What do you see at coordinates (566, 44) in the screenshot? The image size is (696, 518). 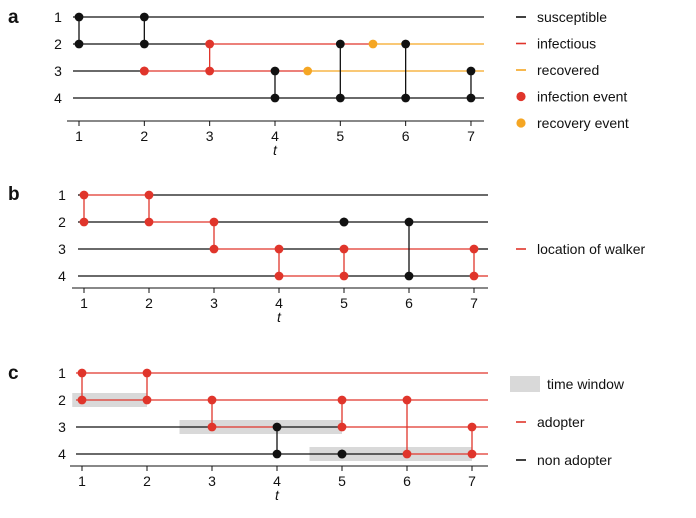 I see `legend-label: infectious` at bounding box center [566, 44].